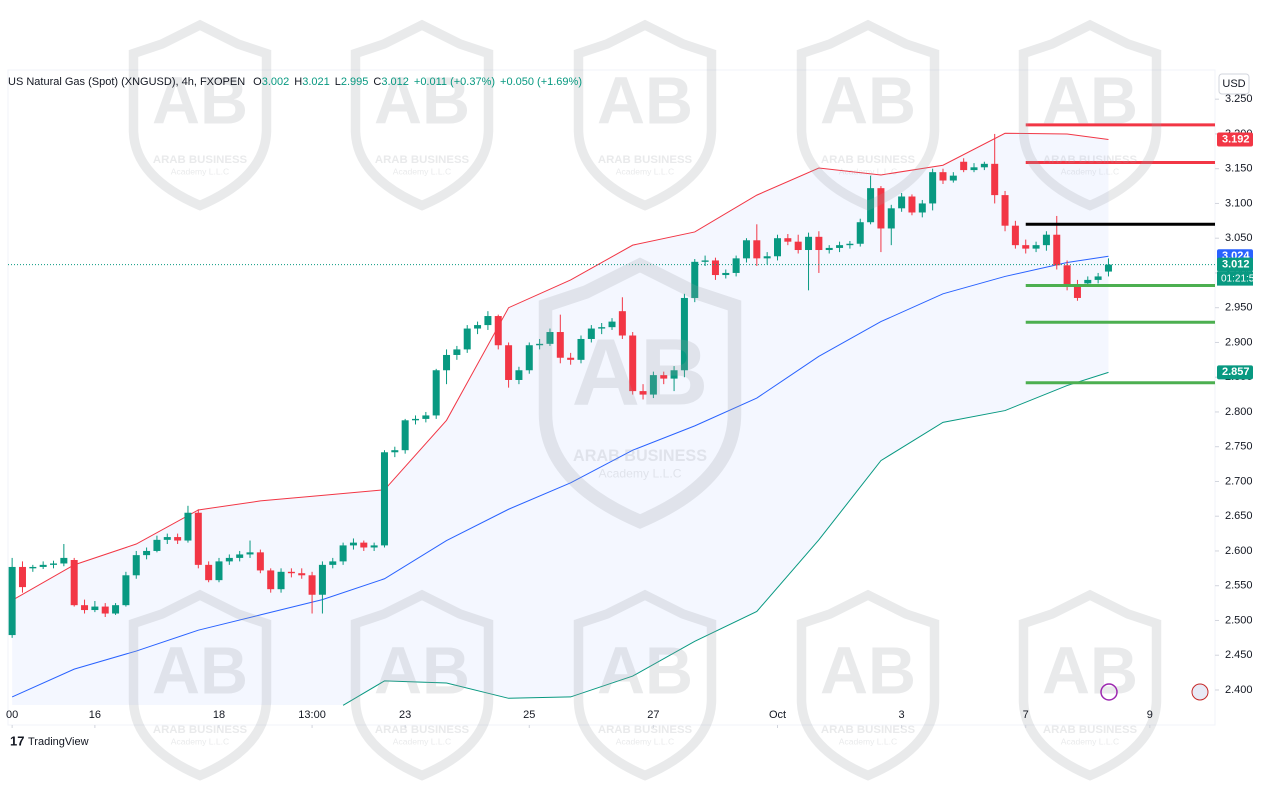  I want to click on price-label: 2.857, so click(1236, 372).